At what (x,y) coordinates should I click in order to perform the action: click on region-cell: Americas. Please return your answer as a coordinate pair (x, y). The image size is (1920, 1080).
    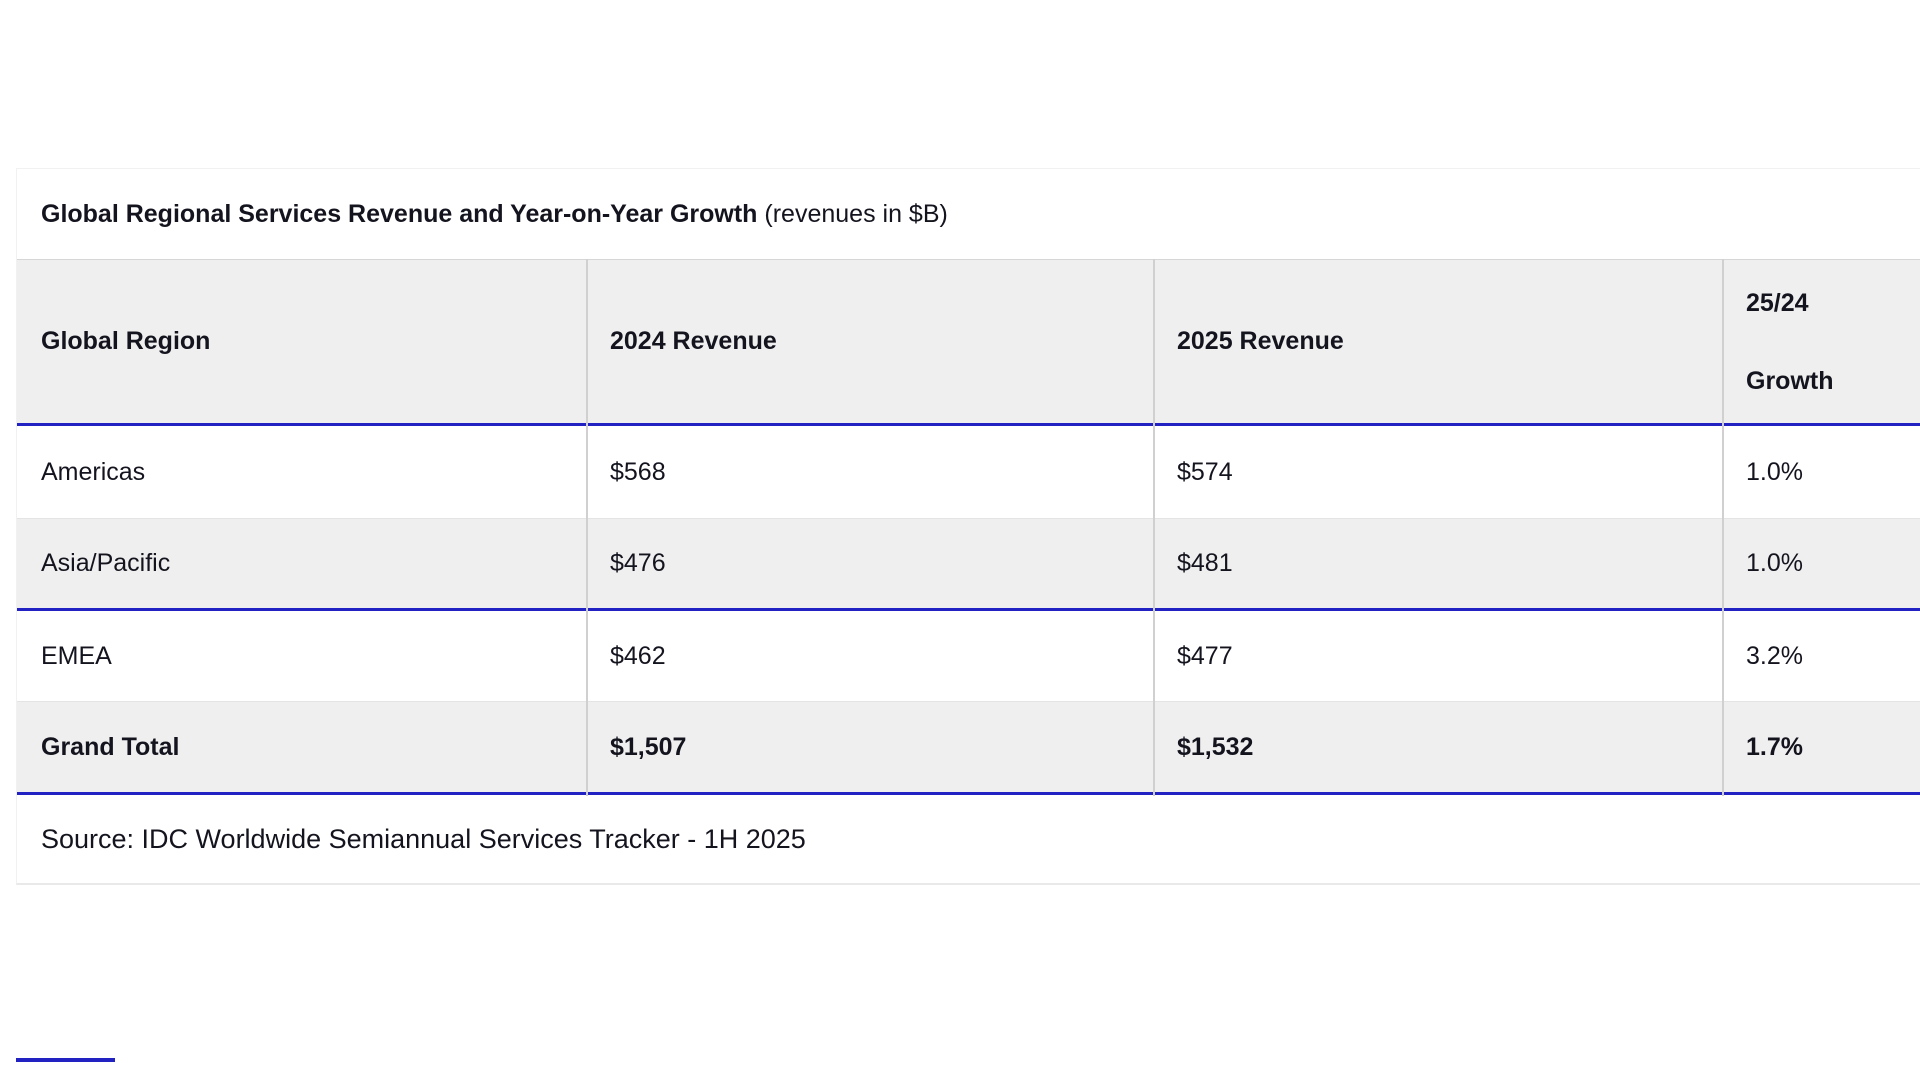
    Looking at the image, I should click on (93, 471).